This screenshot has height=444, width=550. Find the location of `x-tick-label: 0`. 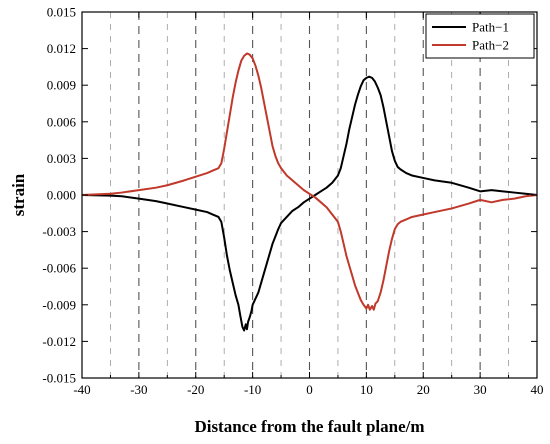

x-tick-label: 0 is located at coordinates (309, 389).